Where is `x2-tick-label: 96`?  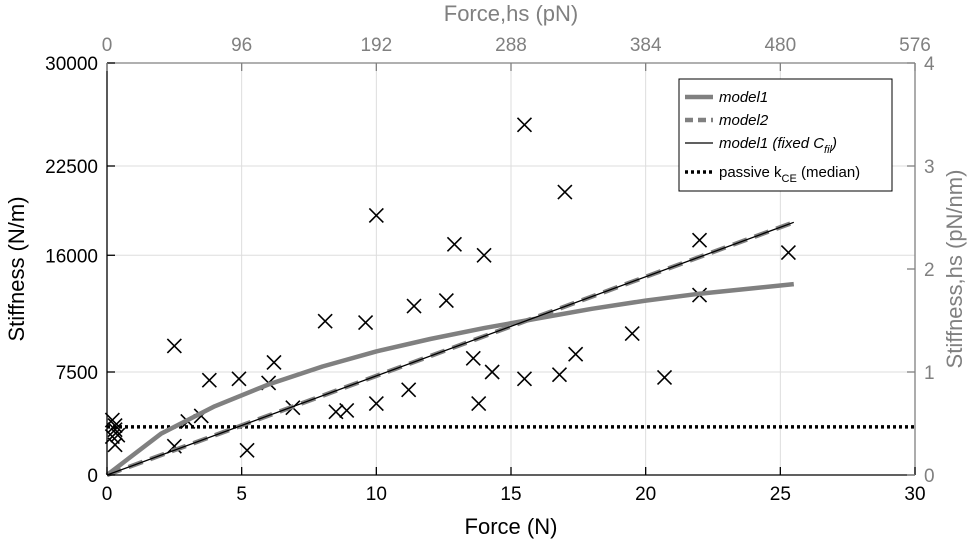 x2-tick-label: 96 is located at coordinates (241, 45).